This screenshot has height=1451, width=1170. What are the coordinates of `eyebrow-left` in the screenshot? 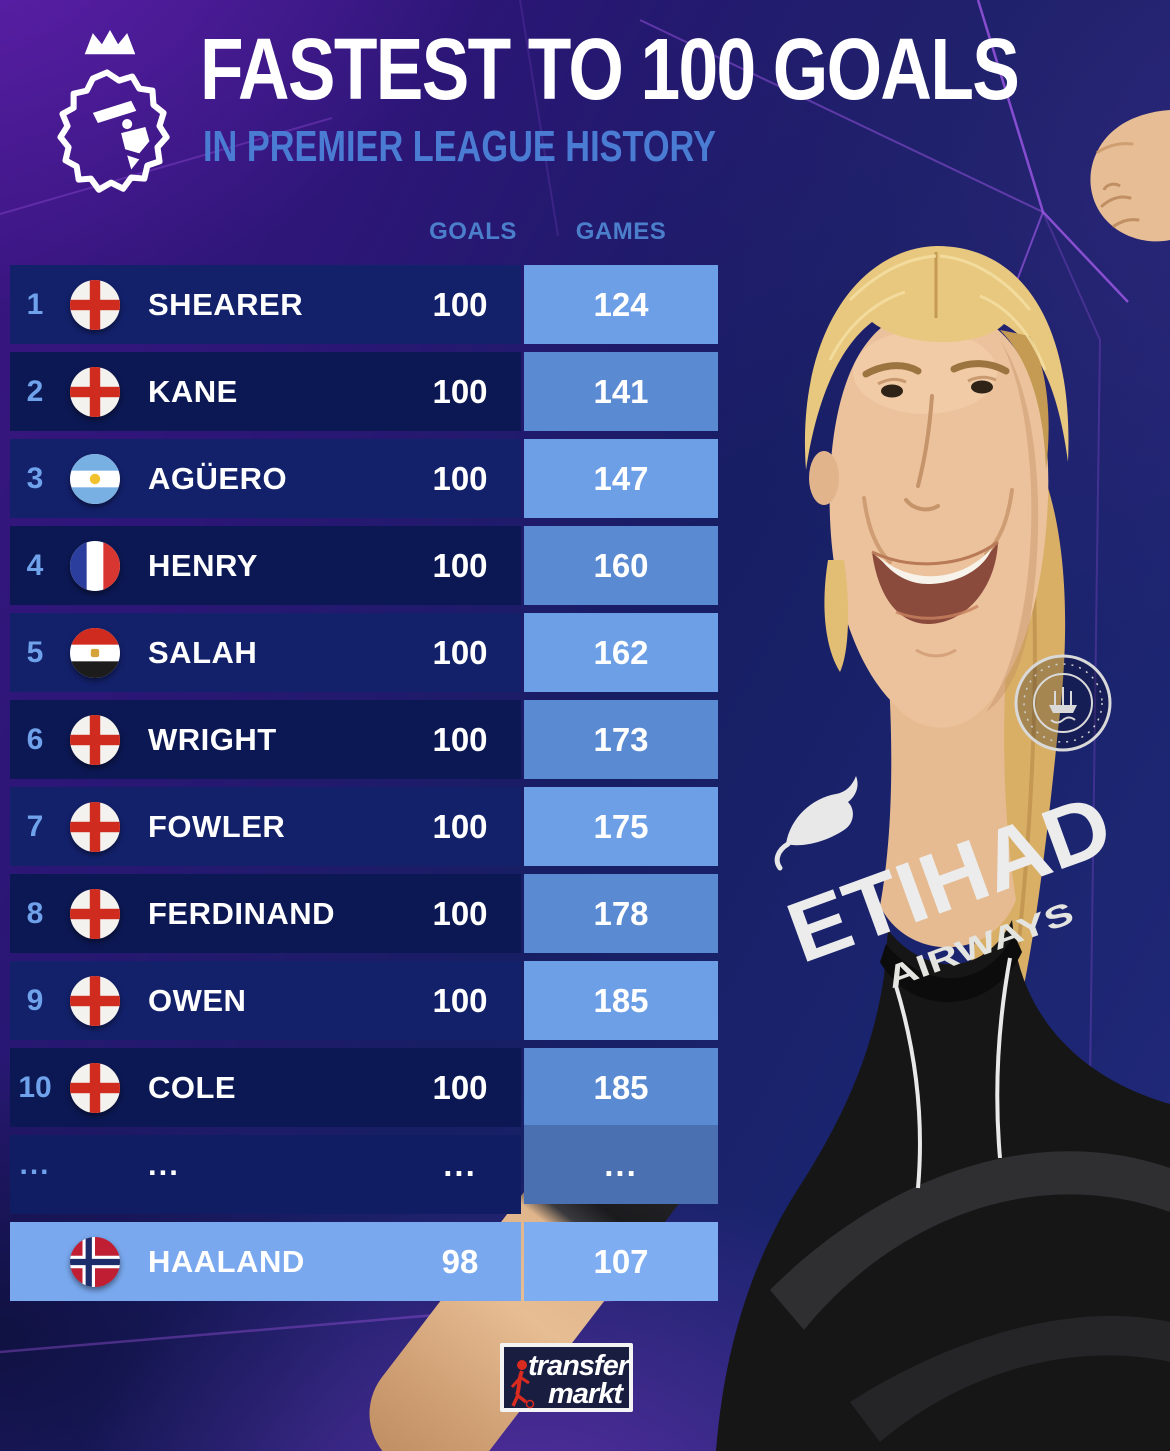 It's located at (892, 370).